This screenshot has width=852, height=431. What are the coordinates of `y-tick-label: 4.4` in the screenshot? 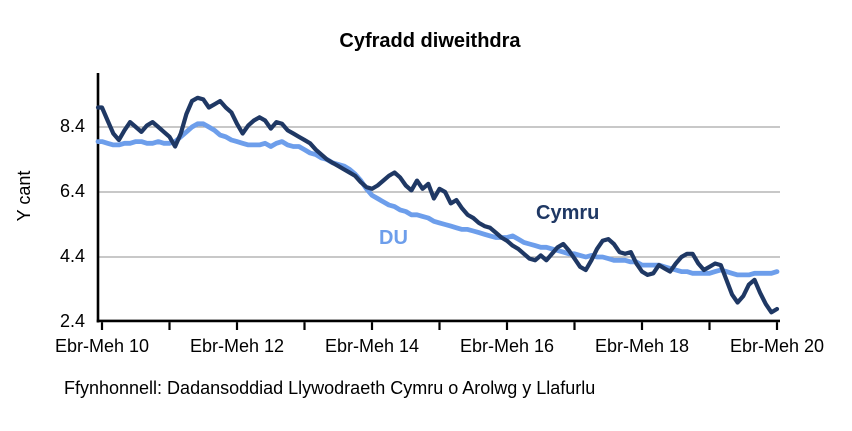 It's located at (72, 256).